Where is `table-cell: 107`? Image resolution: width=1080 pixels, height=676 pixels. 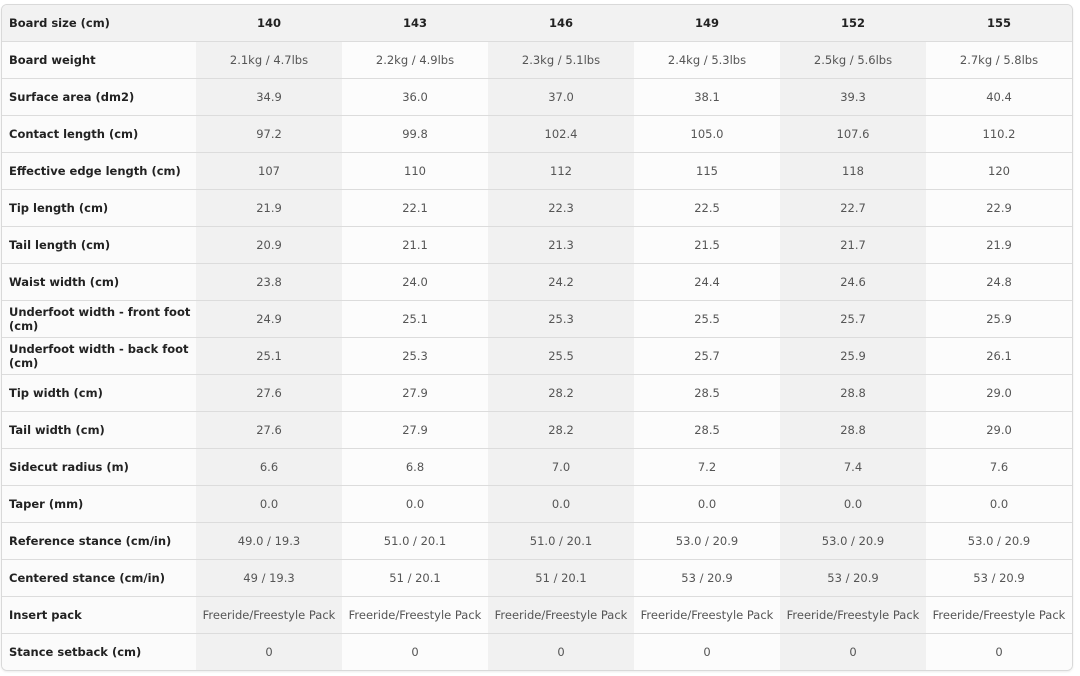 table-cell: 107 is located at coordinates (269, 171).